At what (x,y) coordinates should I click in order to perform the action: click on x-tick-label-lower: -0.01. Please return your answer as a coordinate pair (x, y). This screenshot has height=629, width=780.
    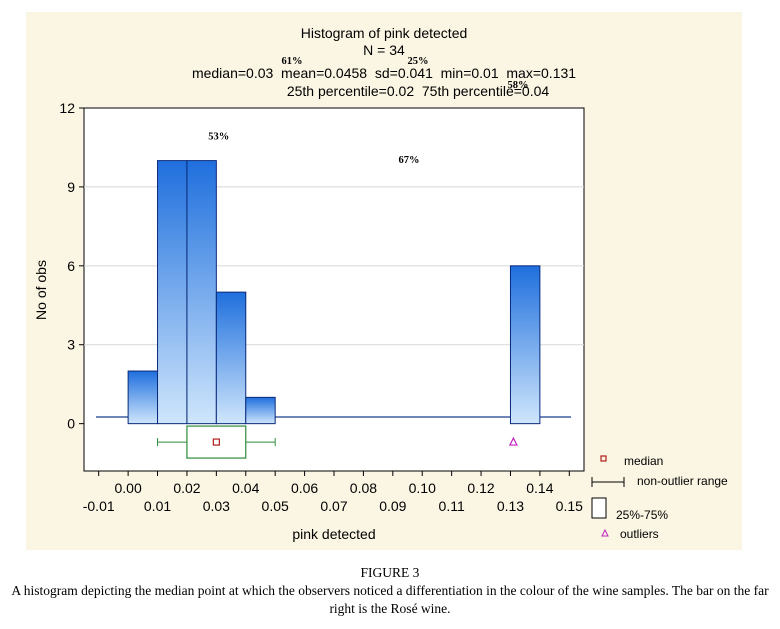
    Looking at the image, I should click on (99, 506).